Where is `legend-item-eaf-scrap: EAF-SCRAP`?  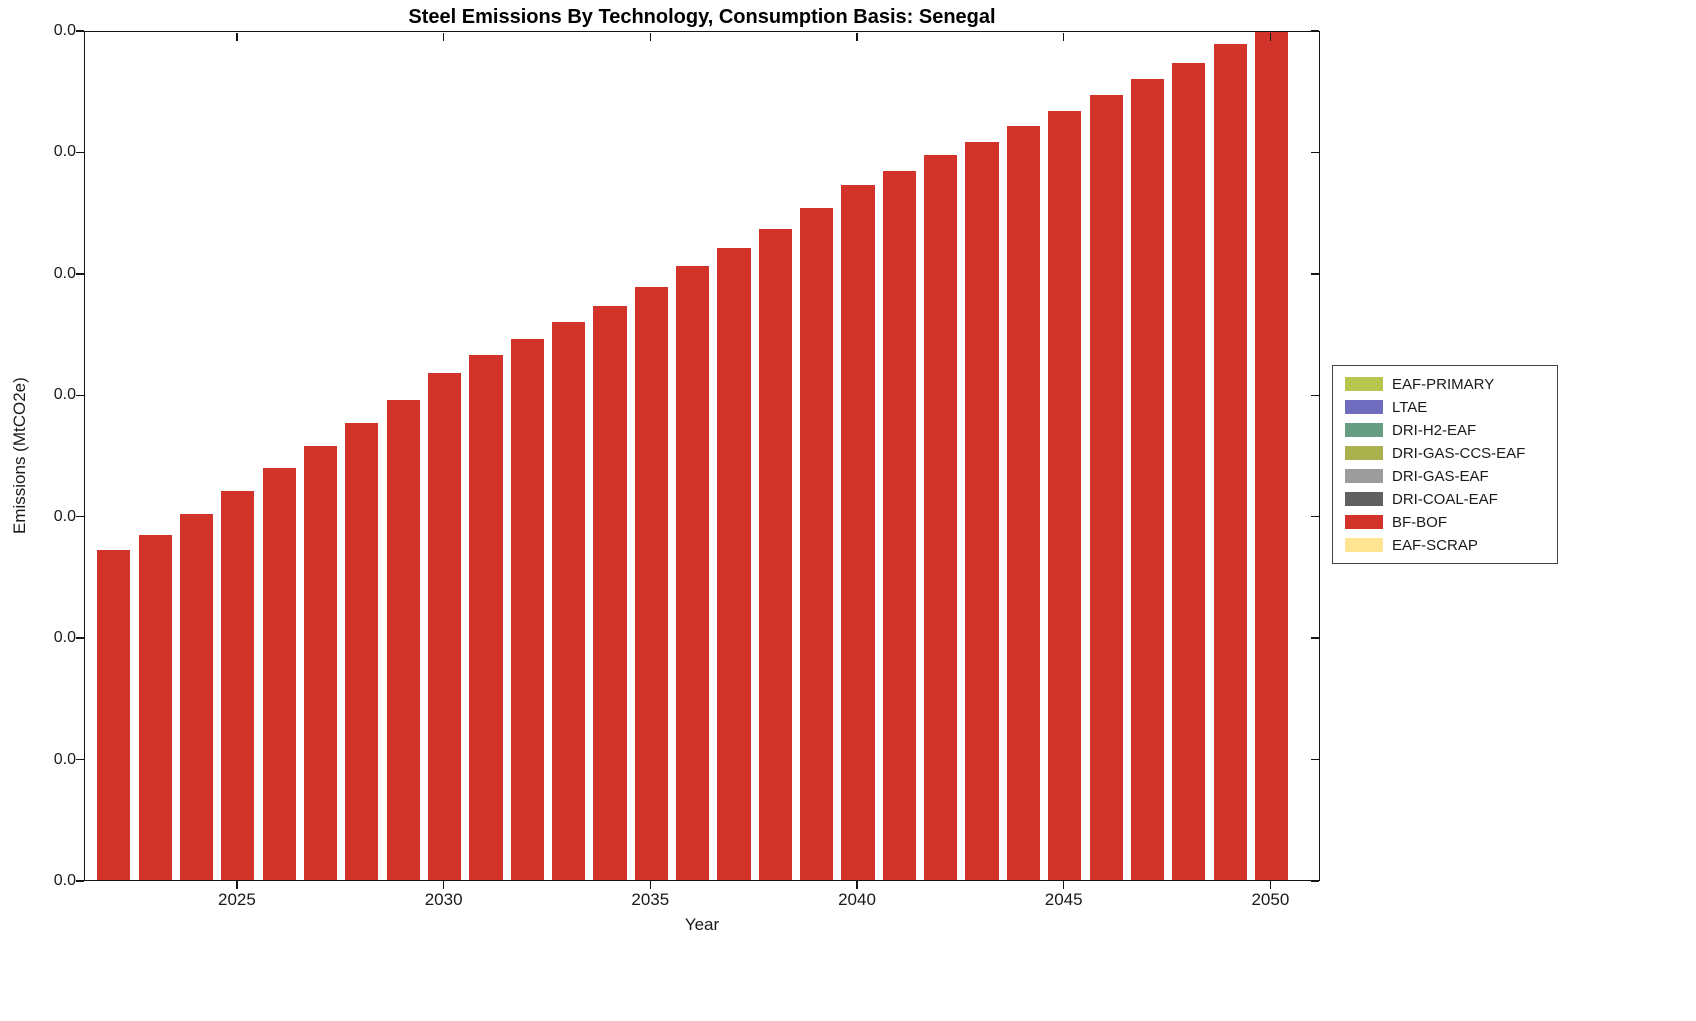
legend-item-eaf-scrap: EAF-SCRAP is located at coordinates (1445, 545).